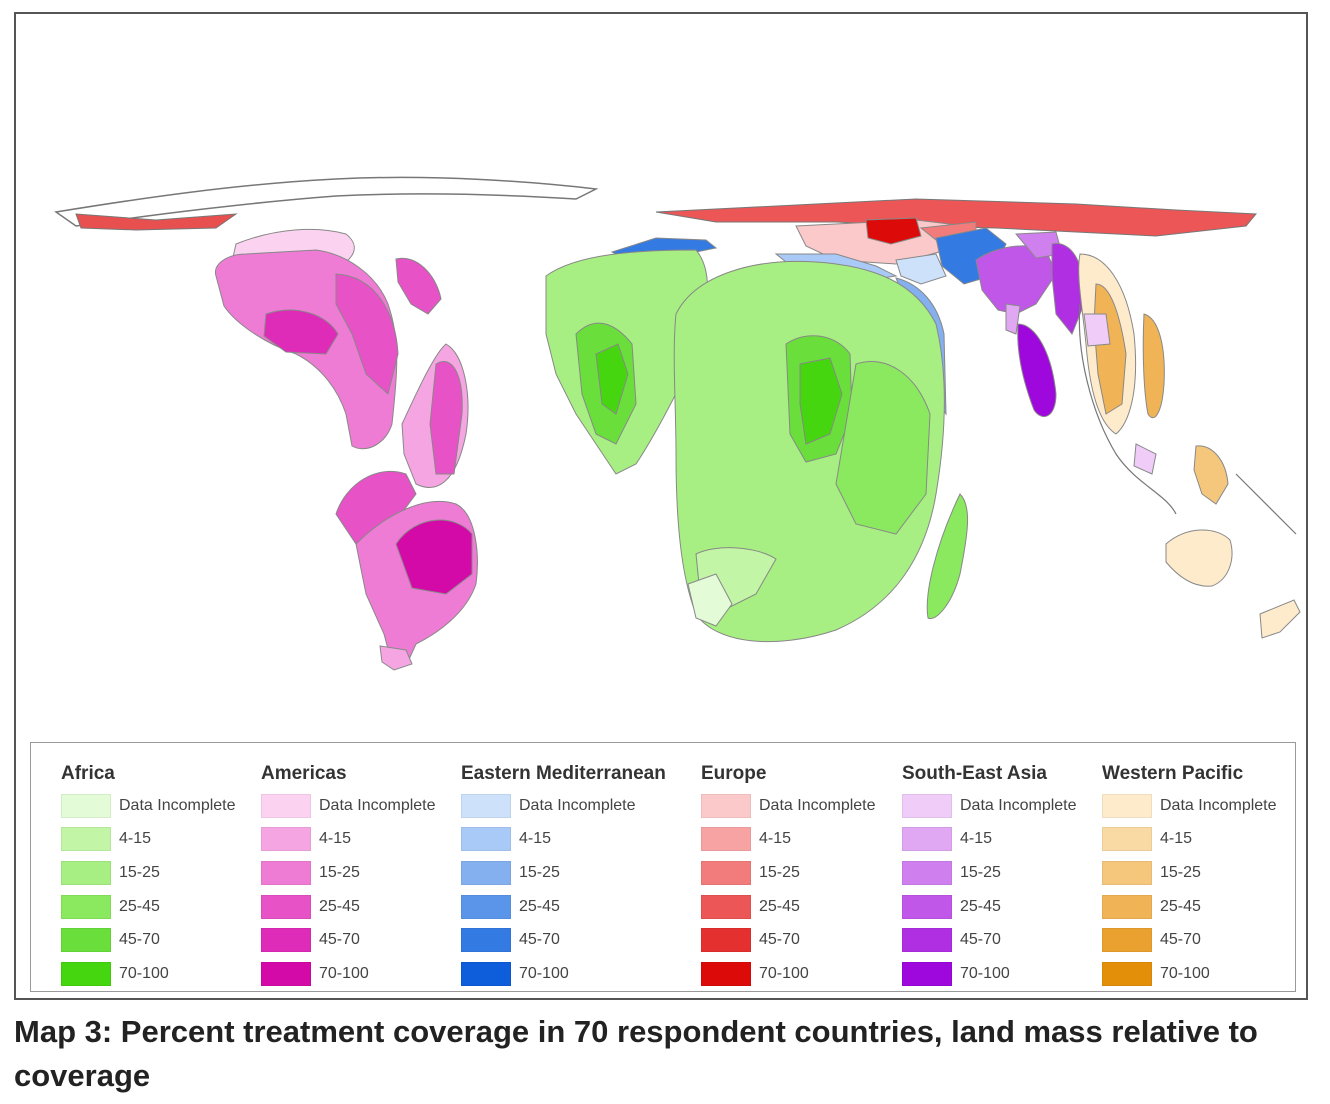  I want to click on south-america-tip, so click(396, 658).